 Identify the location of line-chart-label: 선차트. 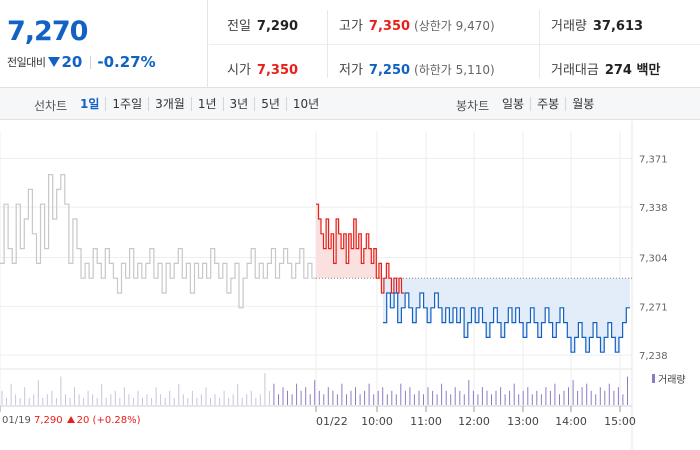
(51, 106).